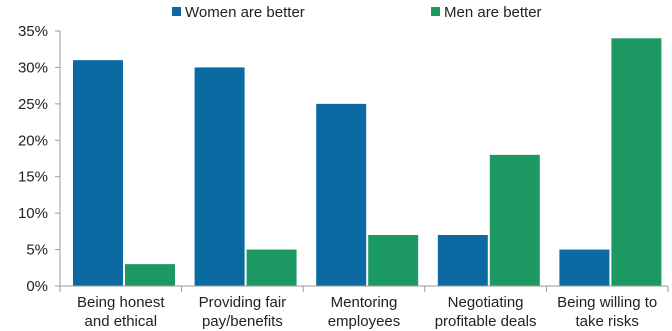 The height and width of the screenshot is (331, 672). Describe the element at coordinates (243, 302) in the screenshot. I see `x-category-label: Providing fair` at that location.